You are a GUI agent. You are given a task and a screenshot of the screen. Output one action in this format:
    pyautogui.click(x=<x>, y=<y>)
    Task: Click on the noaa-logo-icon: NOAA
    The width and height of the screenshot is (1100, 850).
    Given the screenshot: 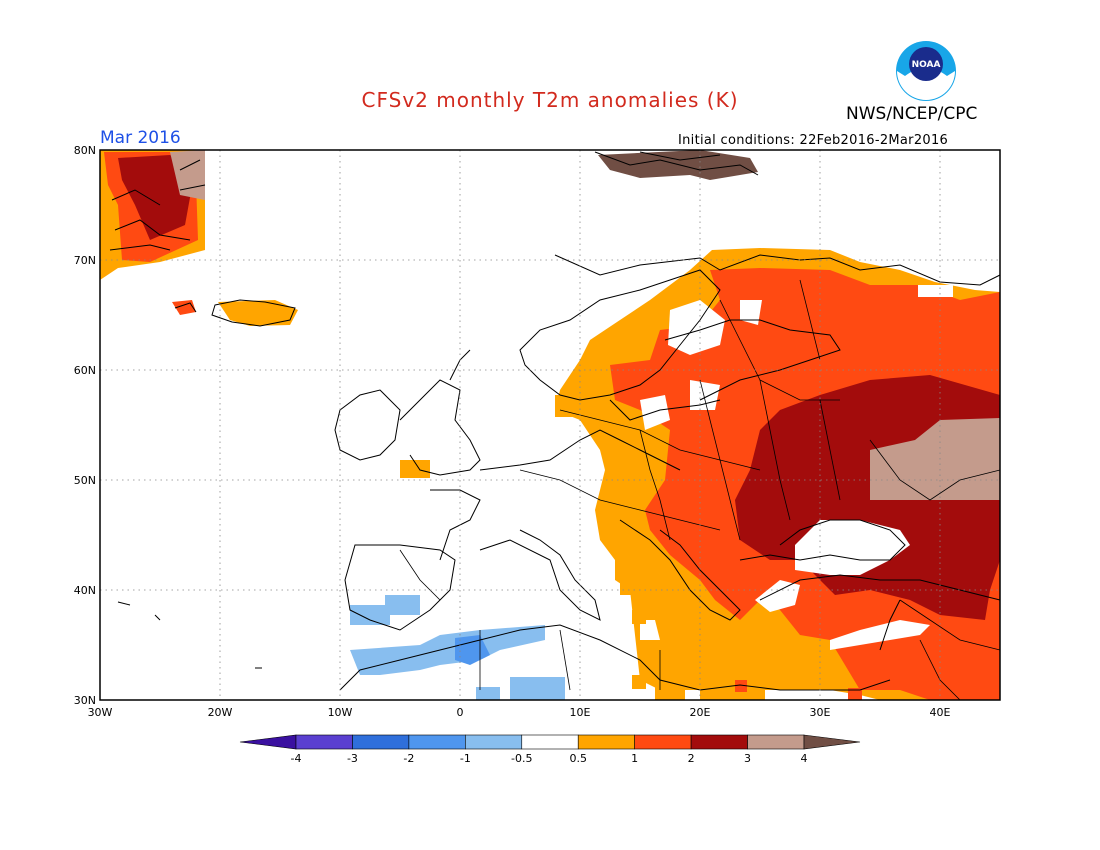 What is the action you would take?
    pyautogui.click(x=926, y=71)
    